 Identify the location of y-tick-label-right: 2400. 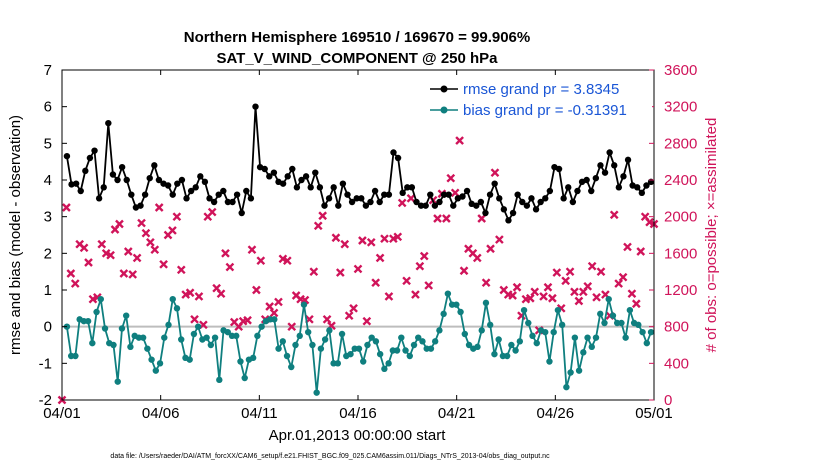
(680, 180).